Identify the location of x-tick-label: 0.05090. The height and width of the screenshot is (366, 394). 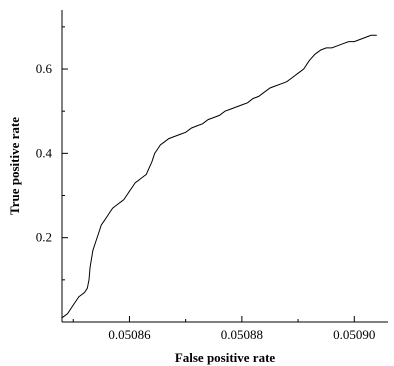
(354, 334).